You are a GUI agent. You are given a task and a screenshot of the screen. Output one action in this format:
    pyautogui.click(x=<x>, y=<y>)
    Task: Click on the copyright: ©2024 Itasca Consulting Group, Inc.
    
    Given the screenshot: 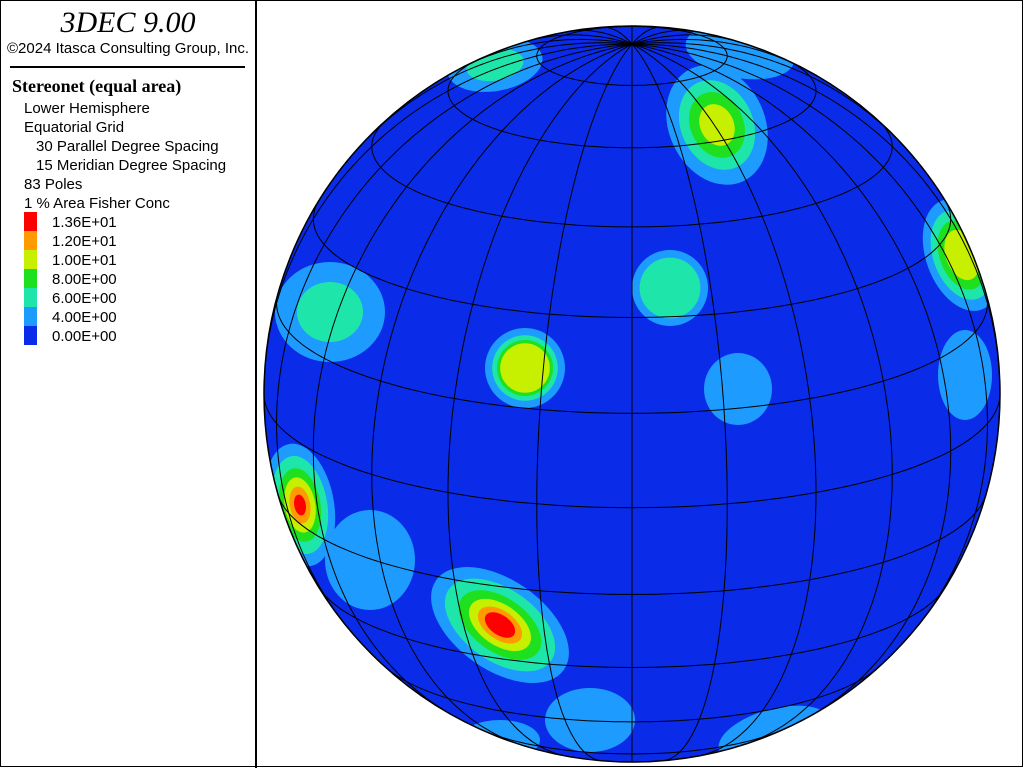 What is the action you would take?
    pyautogui.click(x=128, y=48)
    